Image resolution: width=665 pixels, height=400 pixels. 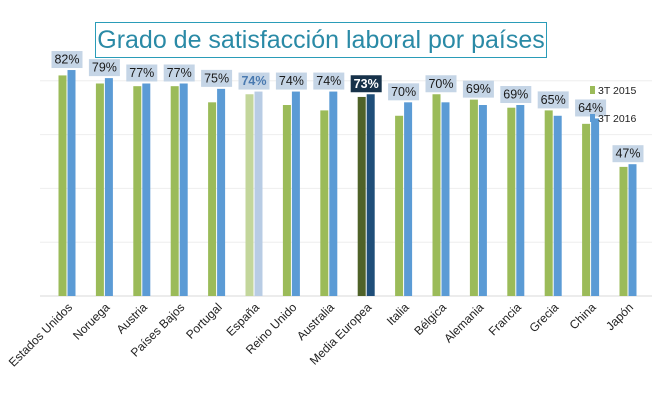 I want to click on data-label: 65%, so click(x=553, y=100).